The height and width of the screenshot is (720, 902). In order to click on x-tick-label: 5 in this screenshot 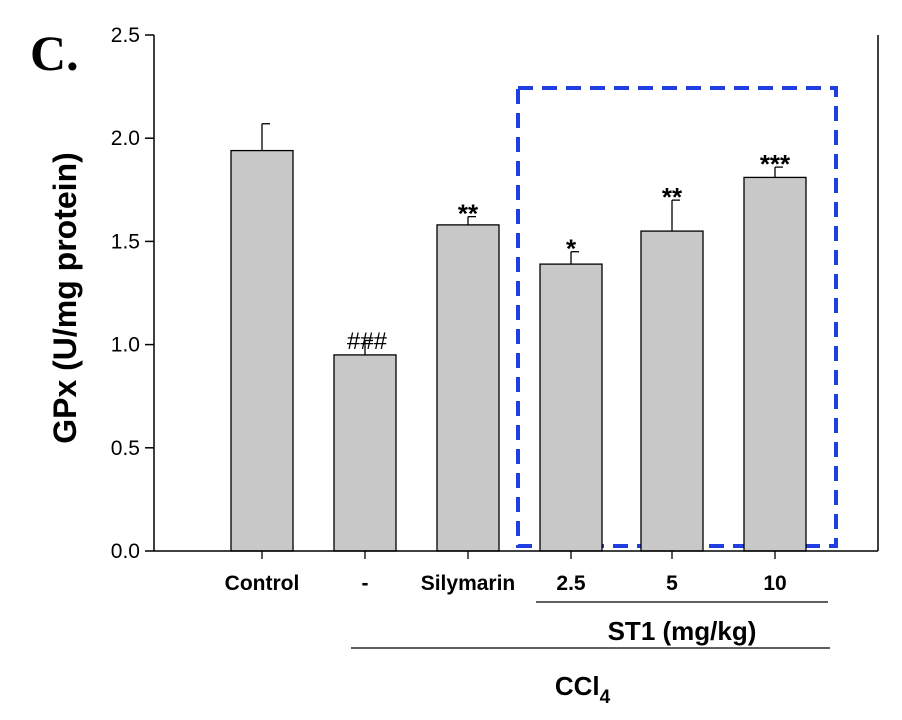, I will do `click(672, 583)`.